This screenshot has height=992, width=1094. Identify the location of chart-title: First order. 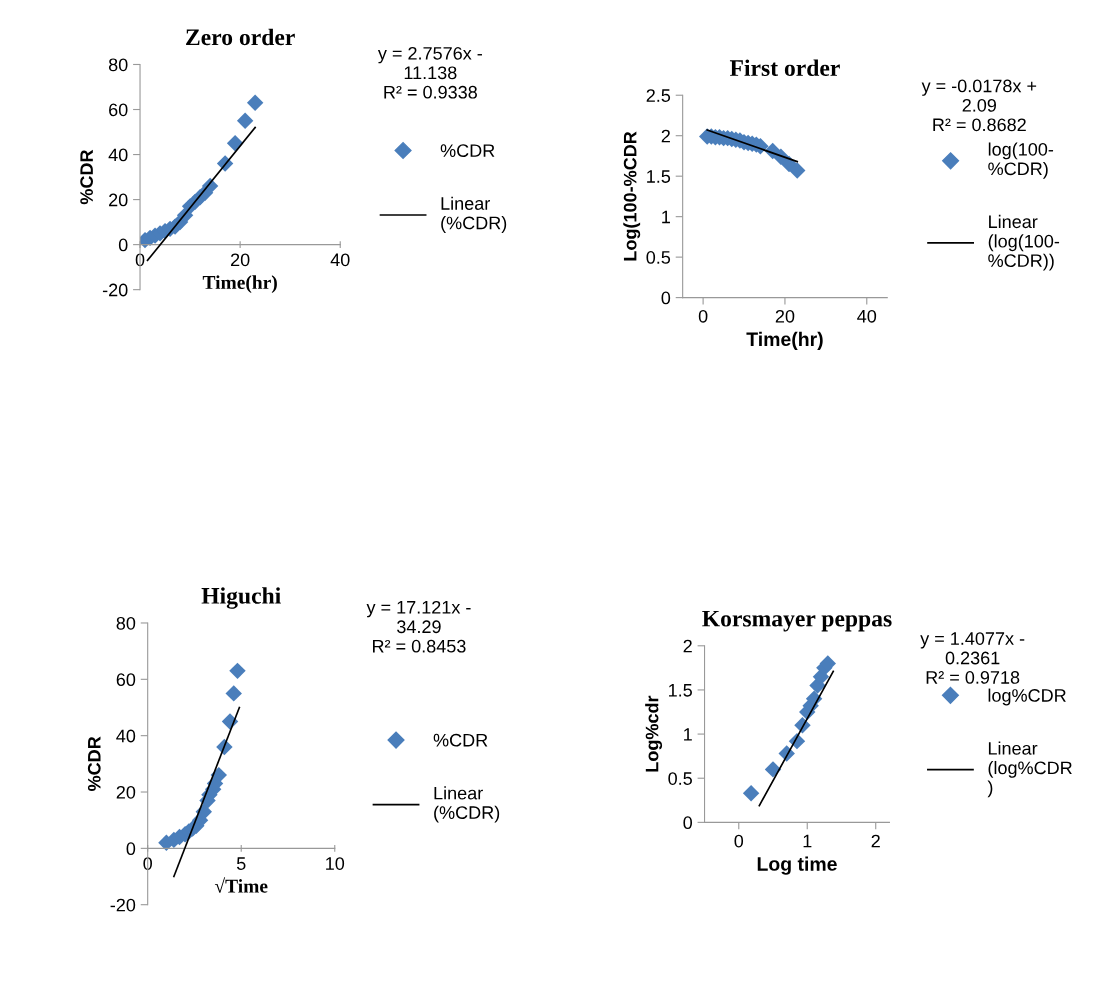
(784, 68).